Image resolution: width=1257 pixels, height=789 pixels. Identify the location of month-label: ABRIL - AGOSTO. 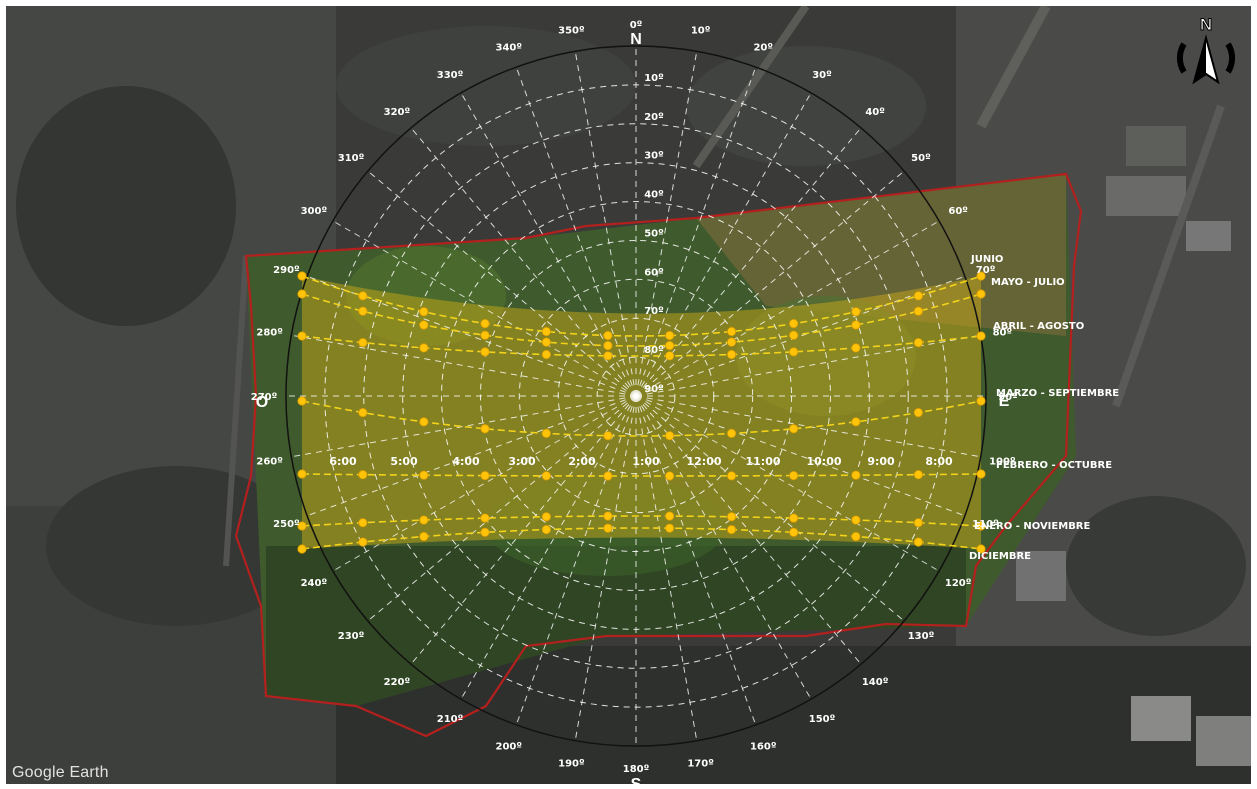
(1038, 326).